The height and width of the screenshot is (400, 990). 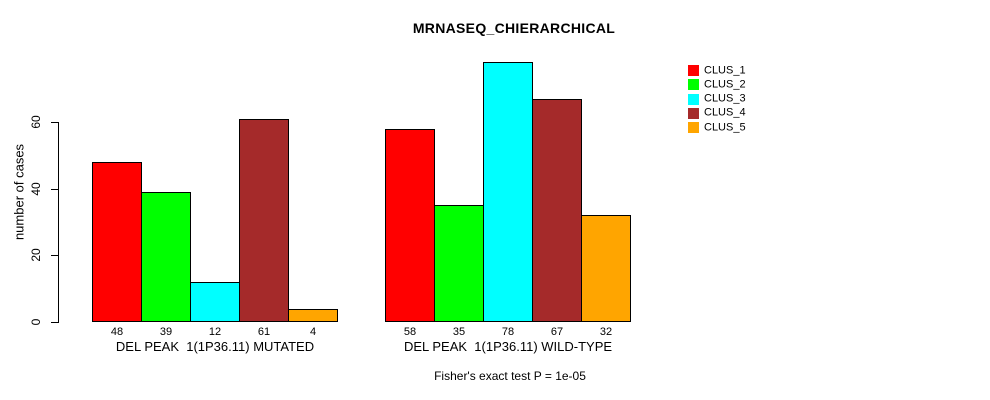 I want to click on legend-label-clus_5: CLUS_5, so click(x=725, y=127).